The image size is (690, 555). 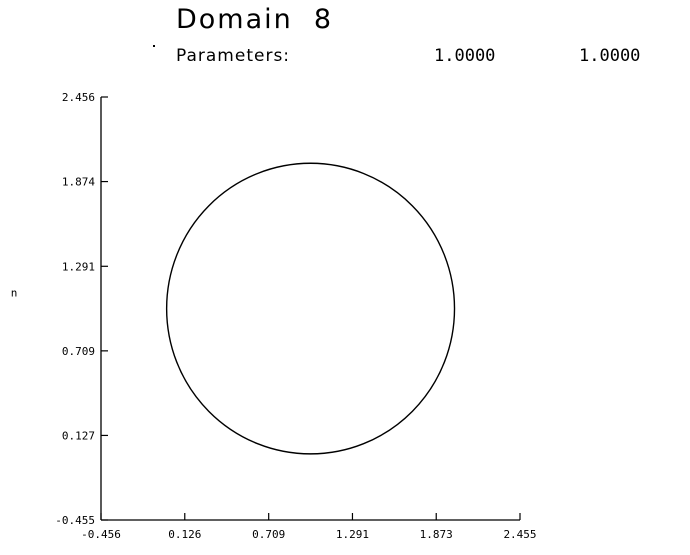 What do you see at coordinates (268, 534) in the screenshot?
I see `x-tick-label-2: 0.709` at bounding box center [268, 534].